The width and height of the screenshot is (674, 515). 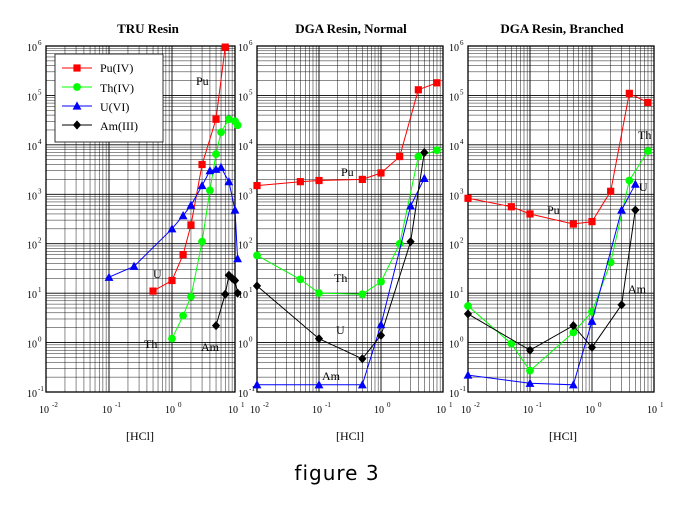 What do you see at coordinates (331, 376) in the screenshot?
I see `annotation-am: Am` at bounding box center [331, 376].